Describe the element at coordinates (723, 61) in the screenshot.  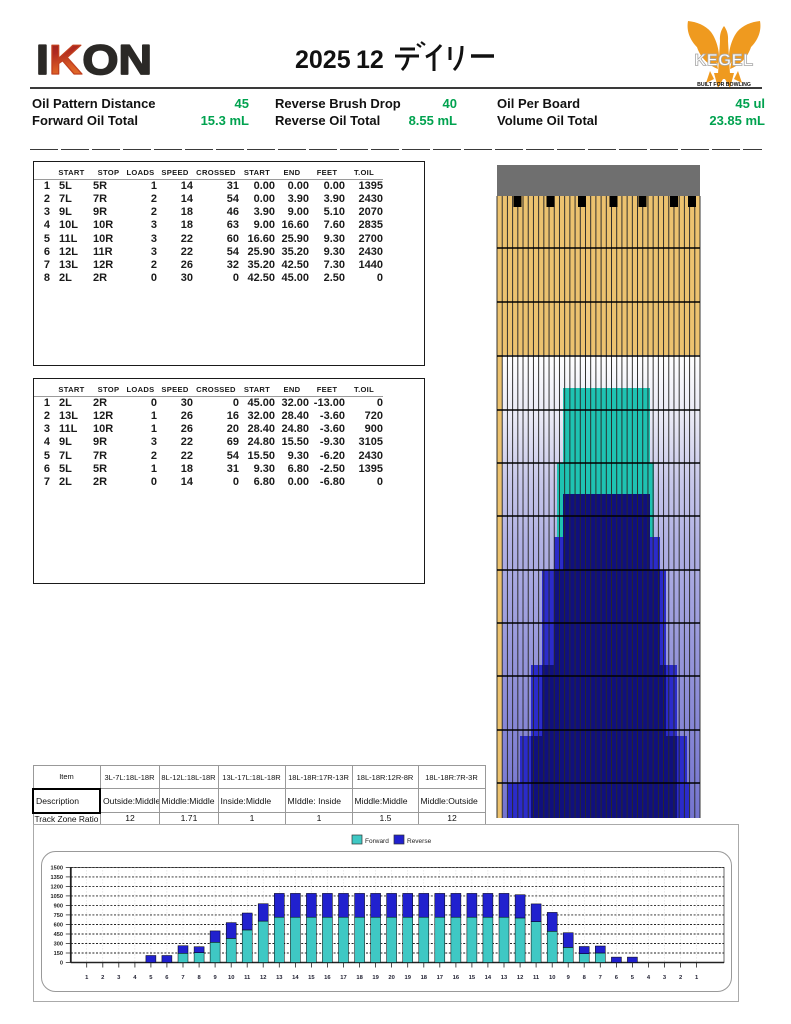
I see `svg-text: KEGEL` at that location.